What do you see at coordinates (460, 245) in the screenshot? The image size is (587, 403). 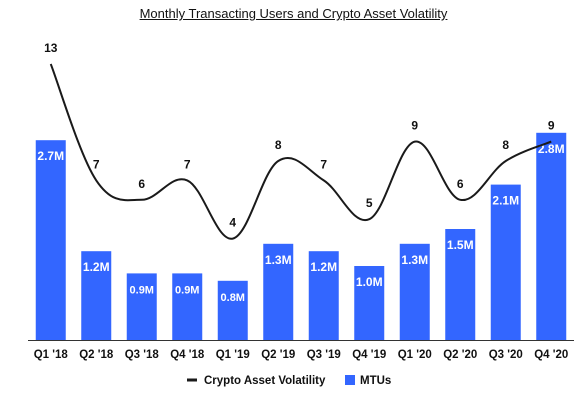 I see `bar-data-label: 1.5M` at bounding box center [460, 245].